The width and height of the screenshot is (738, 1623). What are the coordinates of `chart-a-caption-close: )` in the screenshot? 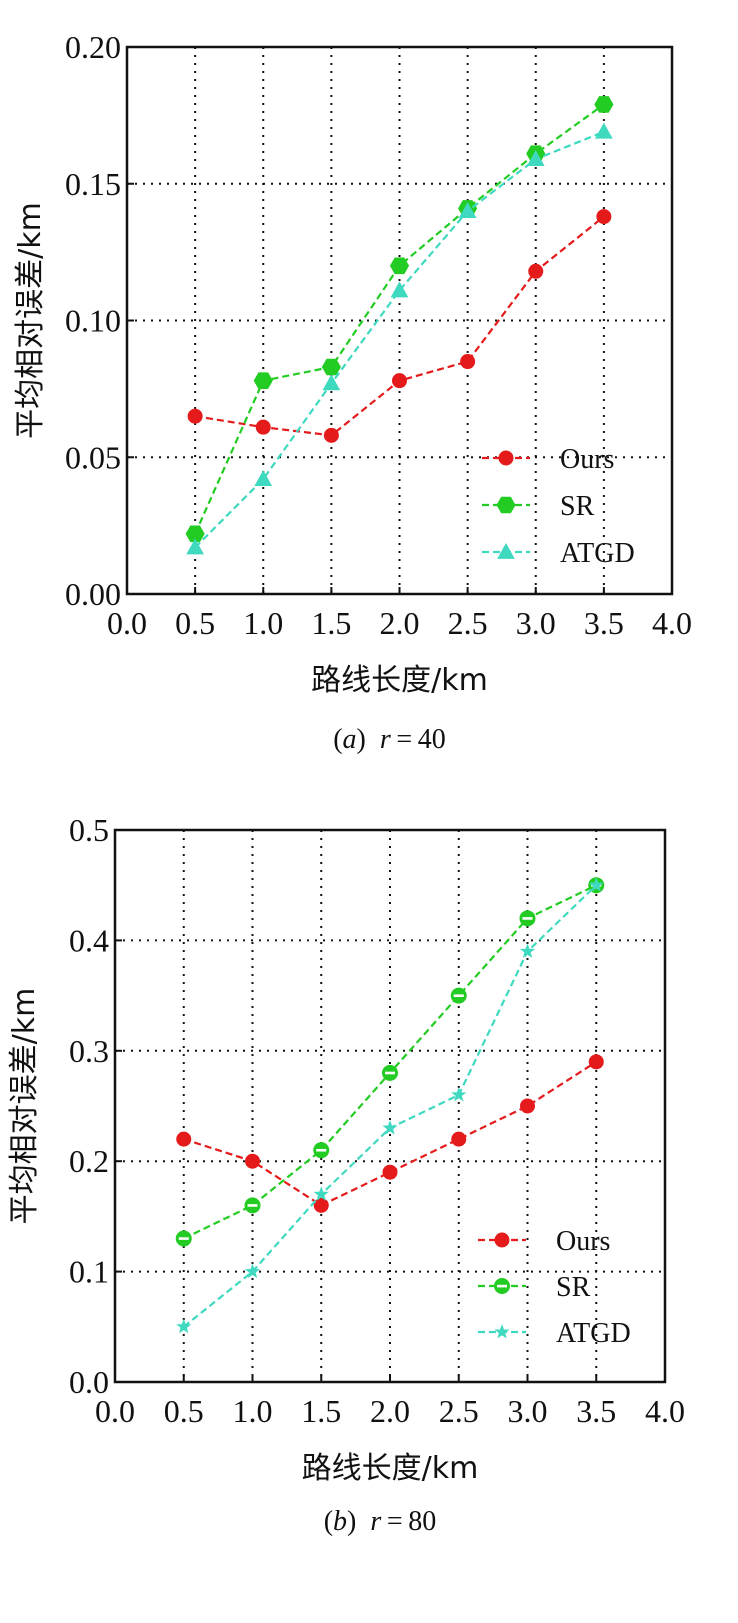 It's located at (368, 739).